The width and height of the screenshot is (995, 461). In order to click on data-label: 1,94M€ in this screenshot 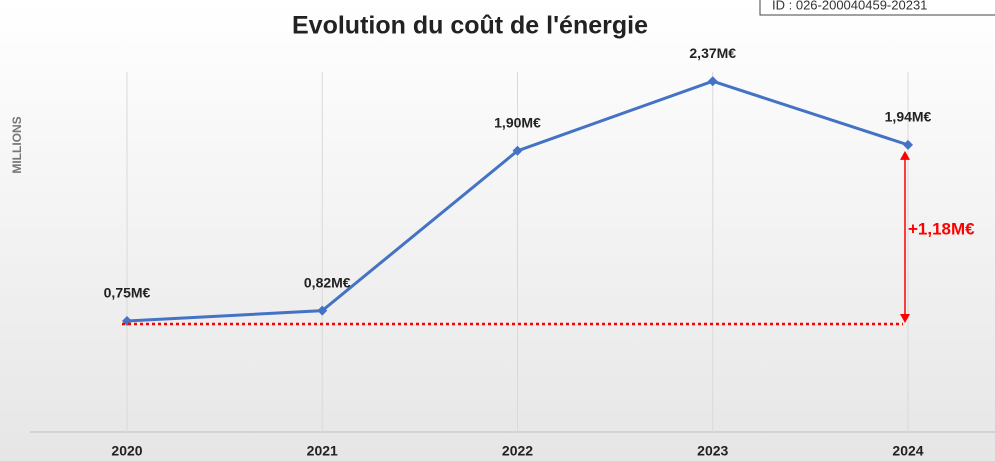, I will do `click(908, 117)`.